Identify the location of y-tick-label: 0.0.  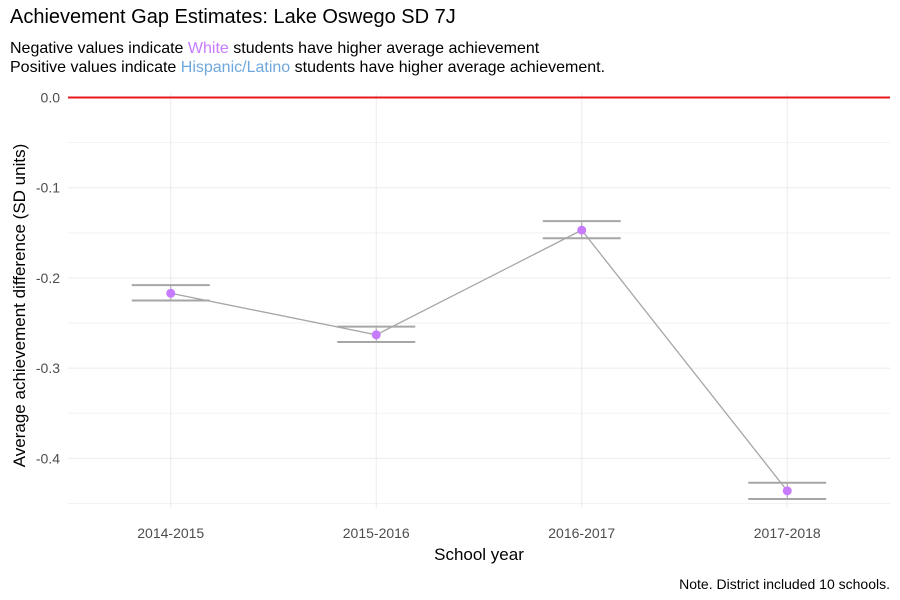
(51, 98).